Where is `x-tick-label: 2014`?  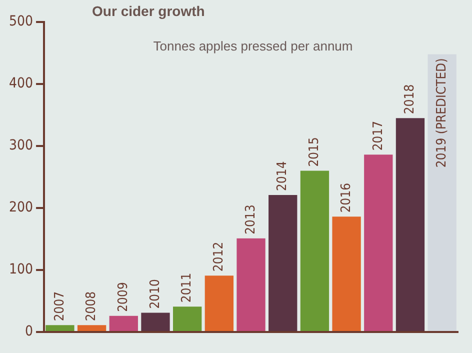 x-tick-label: 2014 is located at coordinates (282, 176).